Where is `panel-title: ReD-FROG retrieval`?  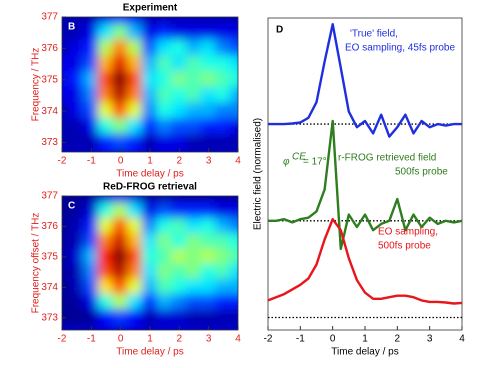
panel-title: ReD-FROG retrieval is located at coordinates (150, 187).